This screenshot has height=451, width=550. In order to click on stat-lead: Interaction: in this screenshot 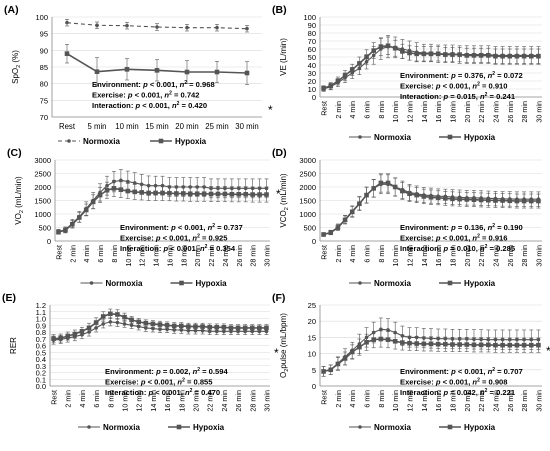, I will do `click(421, 392)`.